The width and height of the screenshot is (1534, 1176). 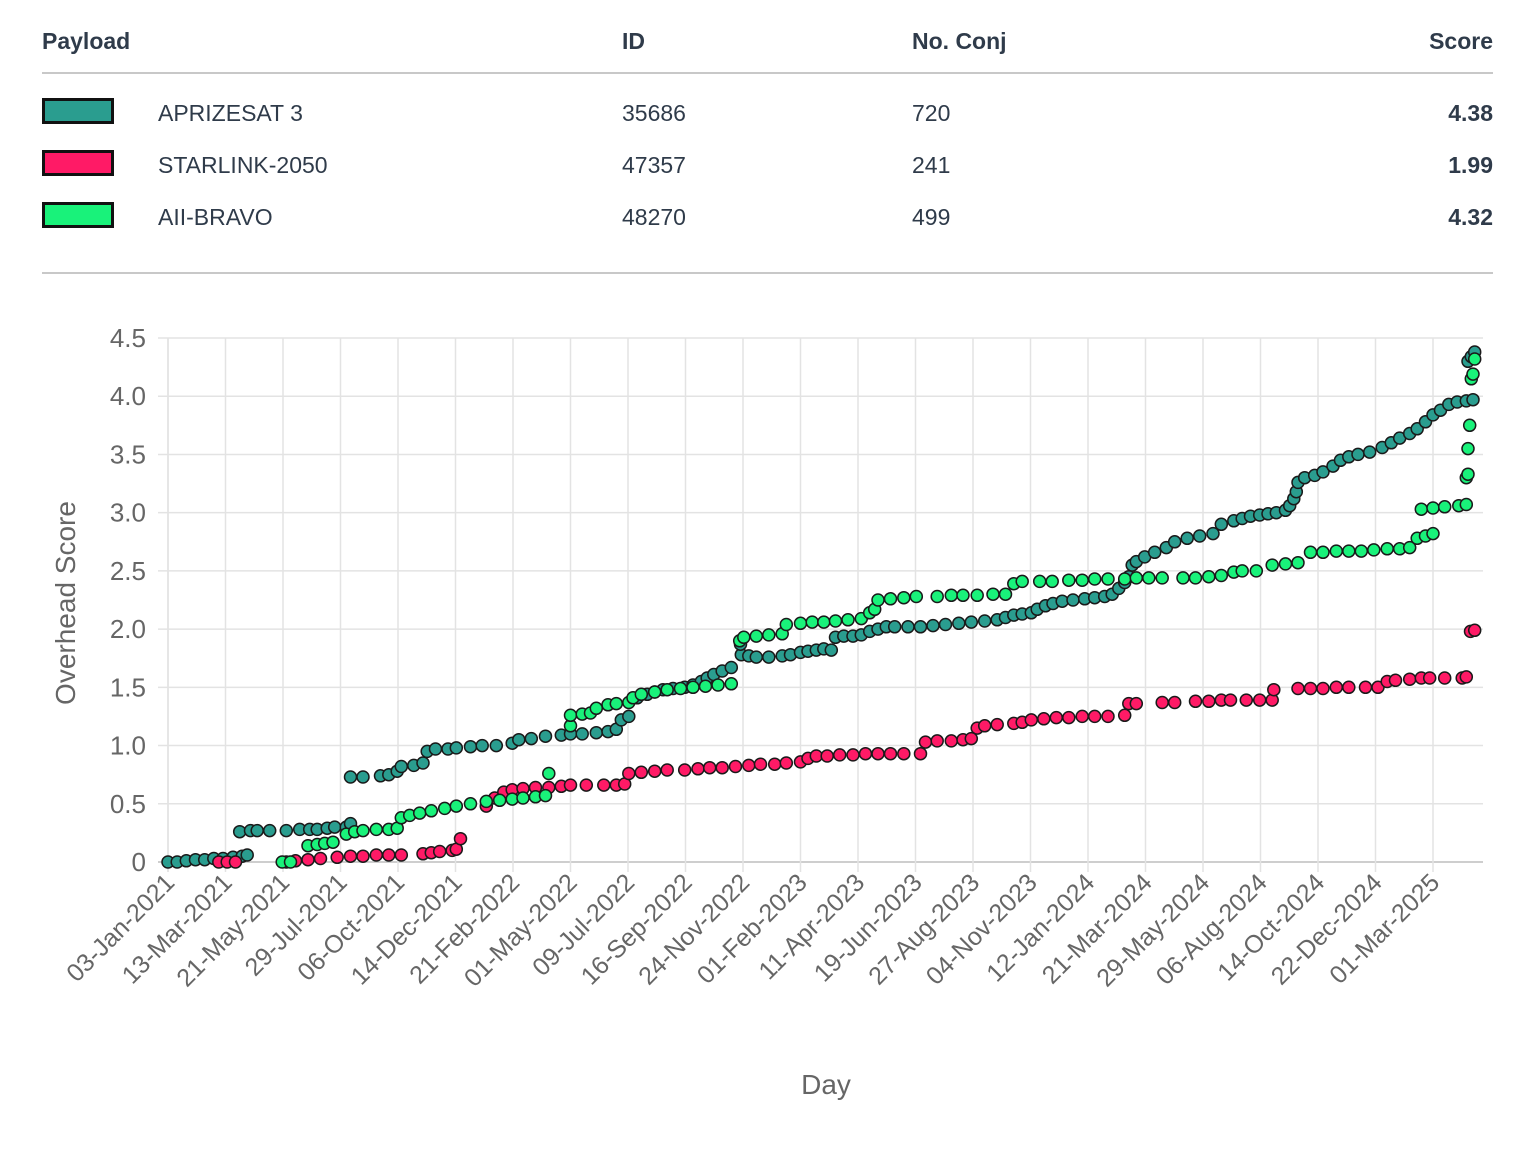 What do you see at coordinates (128, 338) in the screenshot?
I see `y-tick-label: 4.5` at bounding box center [128, 338].